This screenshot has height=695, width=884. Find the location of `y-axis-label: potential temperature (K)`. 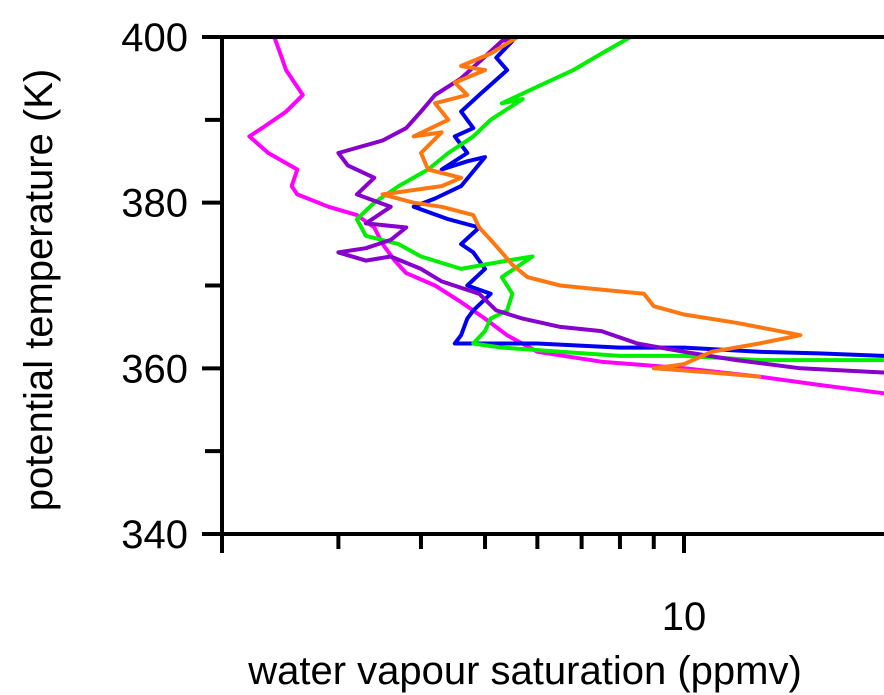

y-axis-label: potential temperature (K) is located at coordinates (39, 290).